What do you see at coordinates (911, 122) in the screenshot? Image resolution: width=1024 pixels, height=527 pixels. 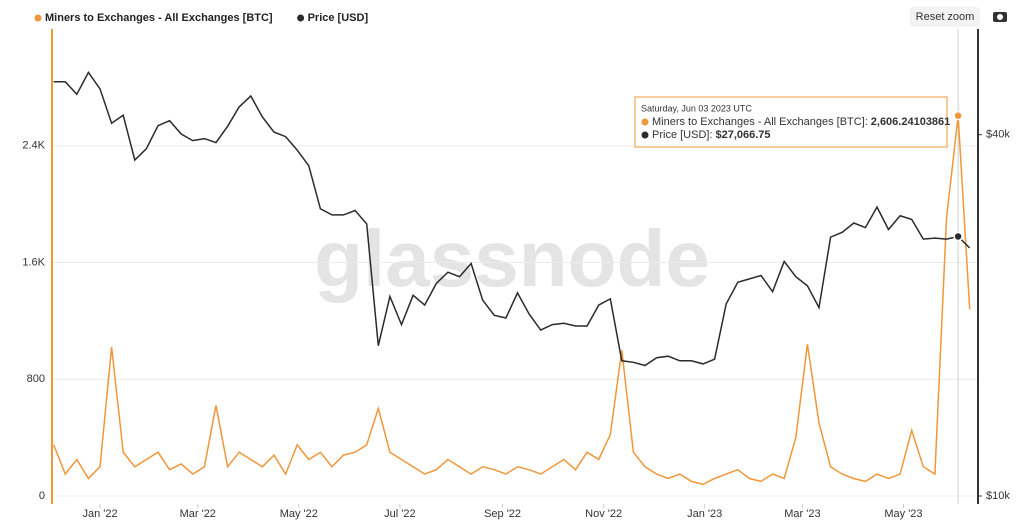 I see `tooltip-value: 2,606.24103861` at bounding box center [911, 122].